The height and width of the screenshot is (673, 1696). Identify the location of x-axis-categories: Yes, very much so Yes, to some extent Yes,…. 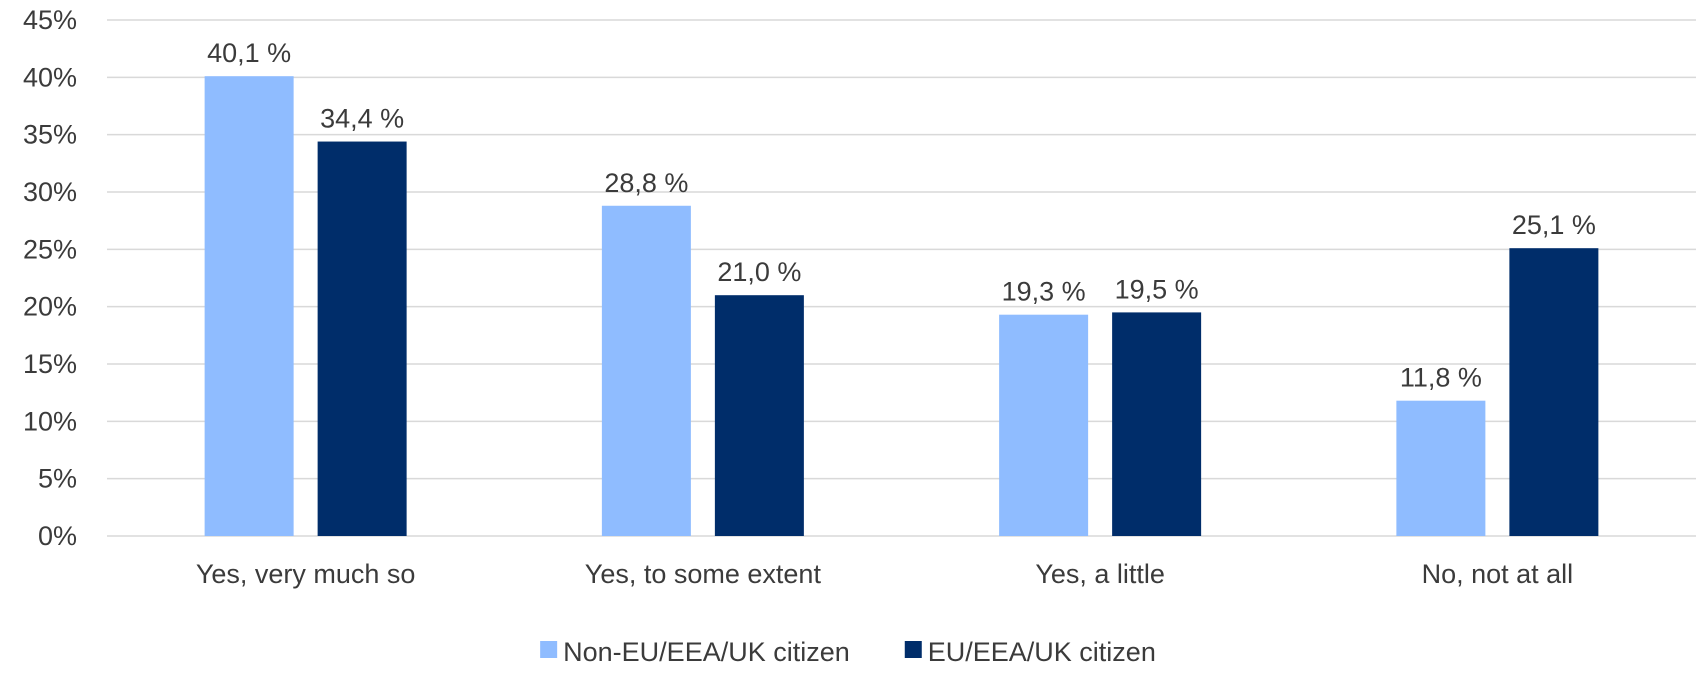
(884, 574).